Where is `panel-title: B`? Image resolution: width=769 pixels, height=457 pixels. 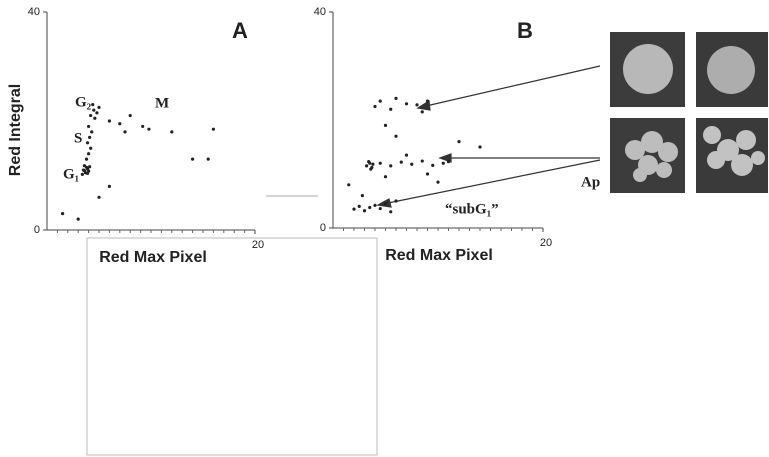
panel-title: B is located at coordinates (525, 30).